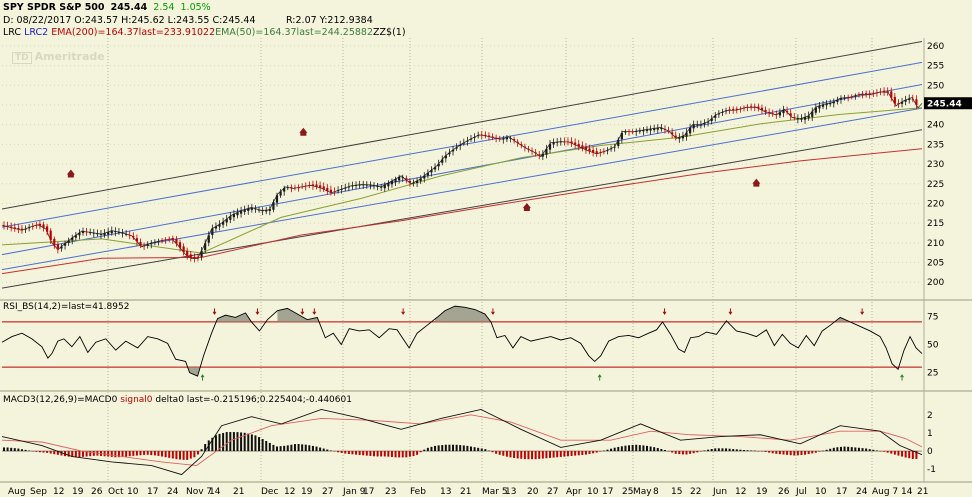 Image resolution: width=972 pixels, height=497 pixels. I want to click on study-zigzag: ZZ$(1), so click(389, 32).